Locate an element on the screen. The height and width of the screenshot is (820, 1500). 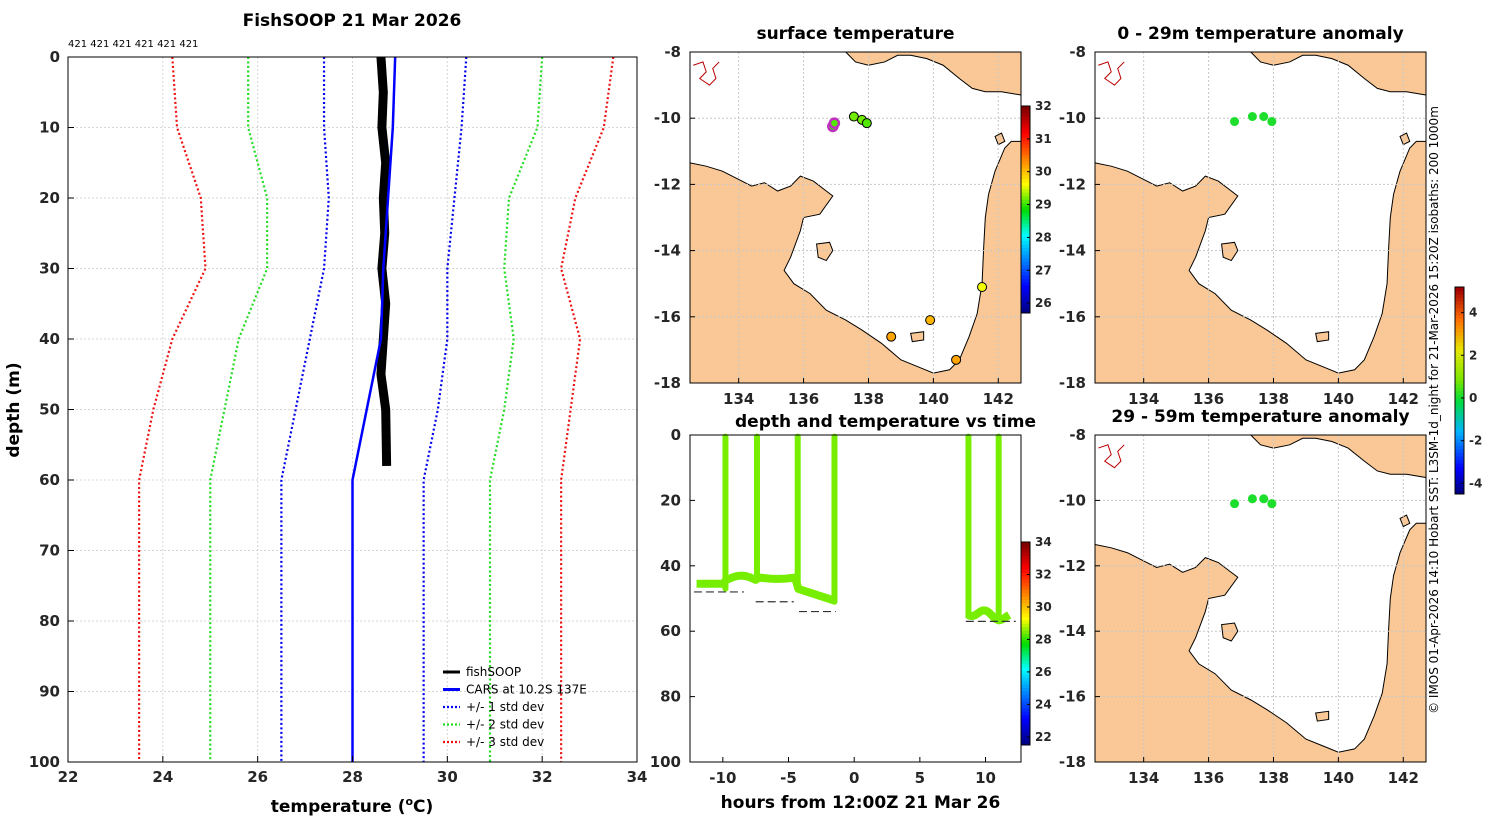
depth-time-colorbar-tick-label: 28 is located at coordinates (1043, 639).